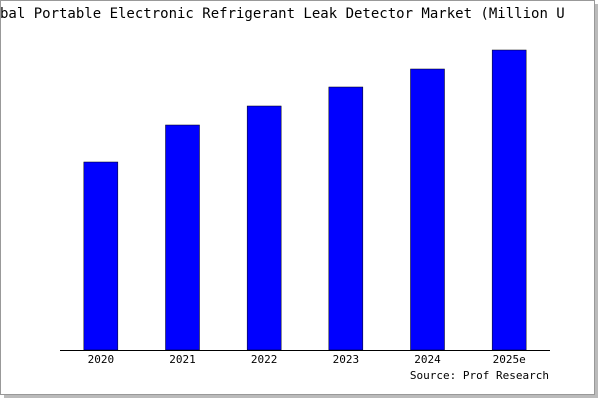 The height and width of the screenshot is (400, 600). I want to click on source-note: Source: Prof Research, so click(479, 375).